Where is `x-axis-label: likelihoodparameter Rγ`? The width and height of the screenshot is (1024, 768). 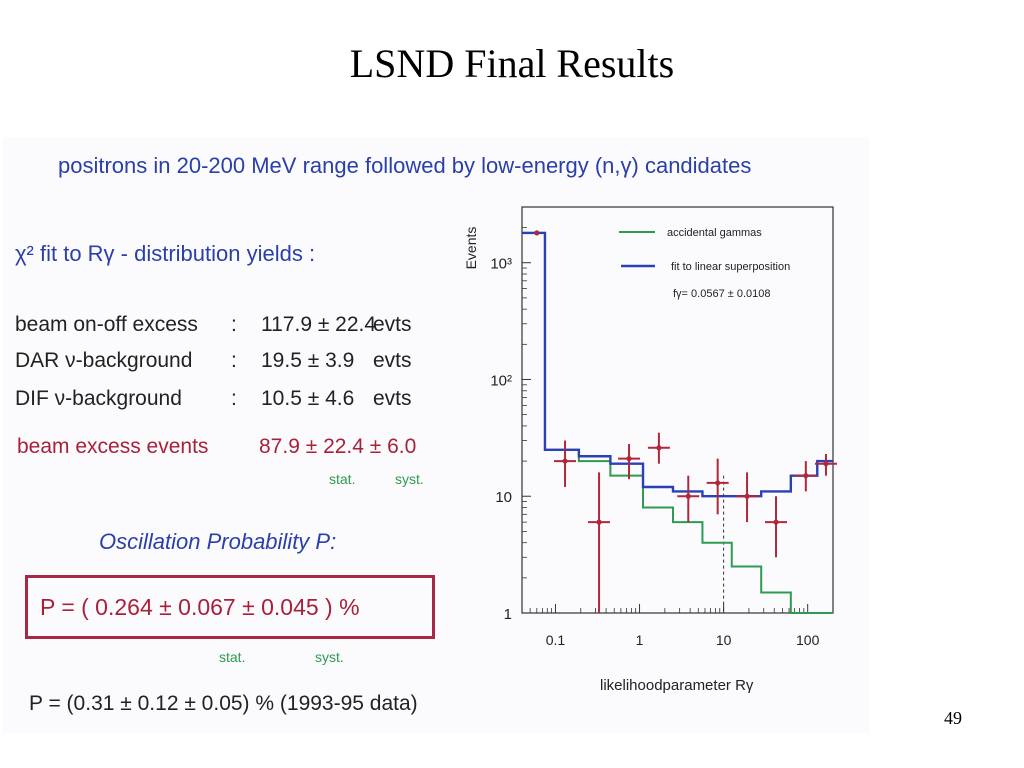 x-axis-label: likelihoodparameter Rγ is located at coordinates (677, 685).